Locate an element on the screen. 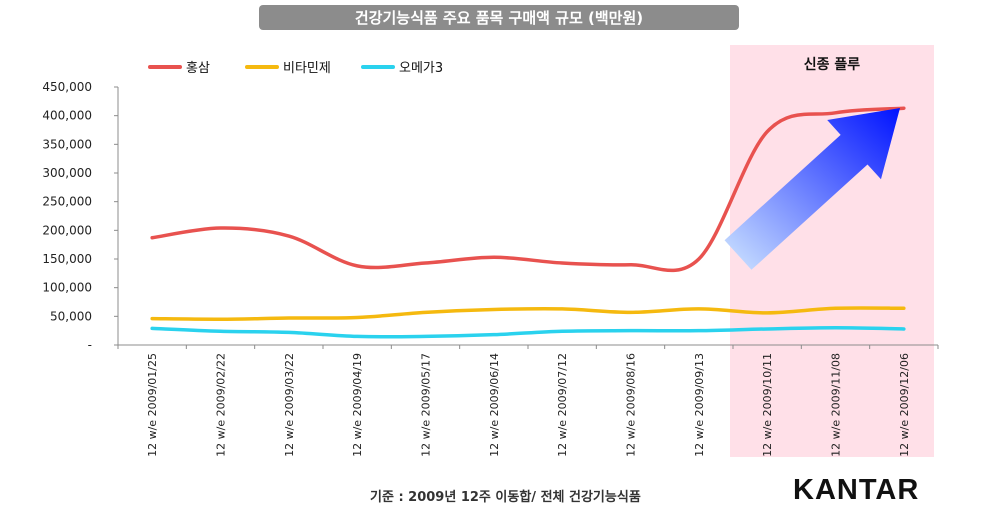 This screenshot has height=513, width=1000. y-tick-label: 250,000 is located at coordinates (67, 202).